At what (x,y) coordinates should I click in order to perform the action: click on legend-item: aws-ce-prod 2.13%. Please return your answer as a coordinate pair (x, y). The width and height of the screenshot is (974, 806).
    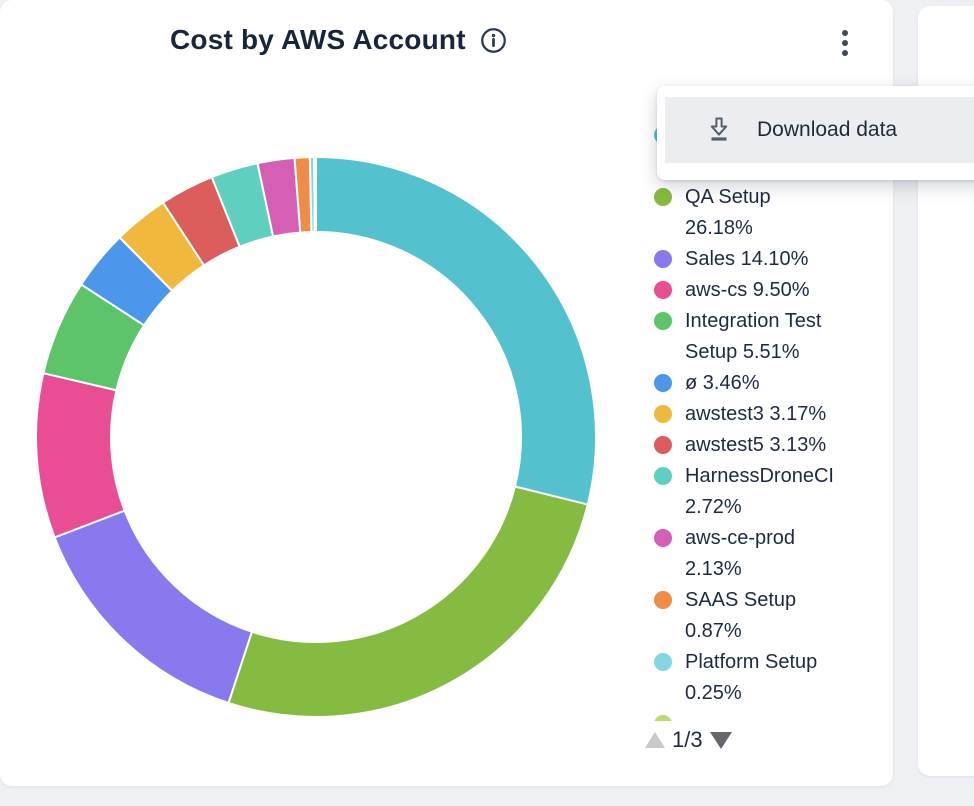
    Looking at the image, I should click on (770, 554).